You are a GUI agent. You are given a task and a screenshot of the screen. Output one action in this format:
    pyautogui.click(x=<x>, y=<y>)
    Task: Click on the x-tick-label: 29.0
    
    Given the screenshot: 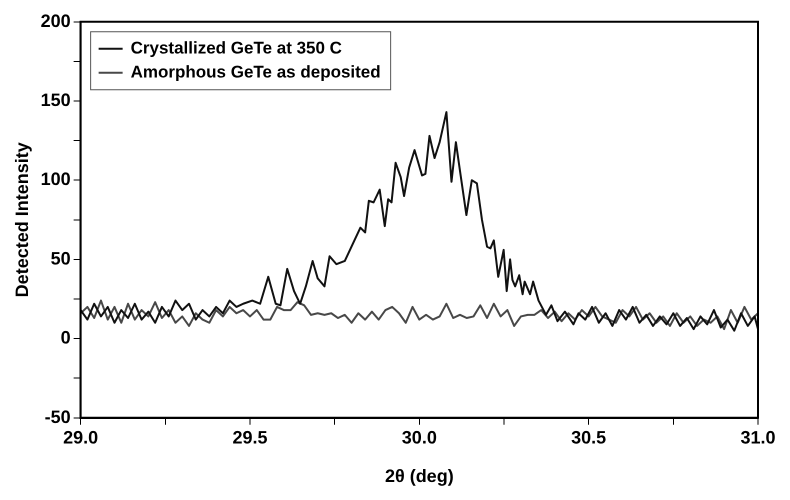 What is the action you would take?
    pyautogui.click(x=80, y=438)
    